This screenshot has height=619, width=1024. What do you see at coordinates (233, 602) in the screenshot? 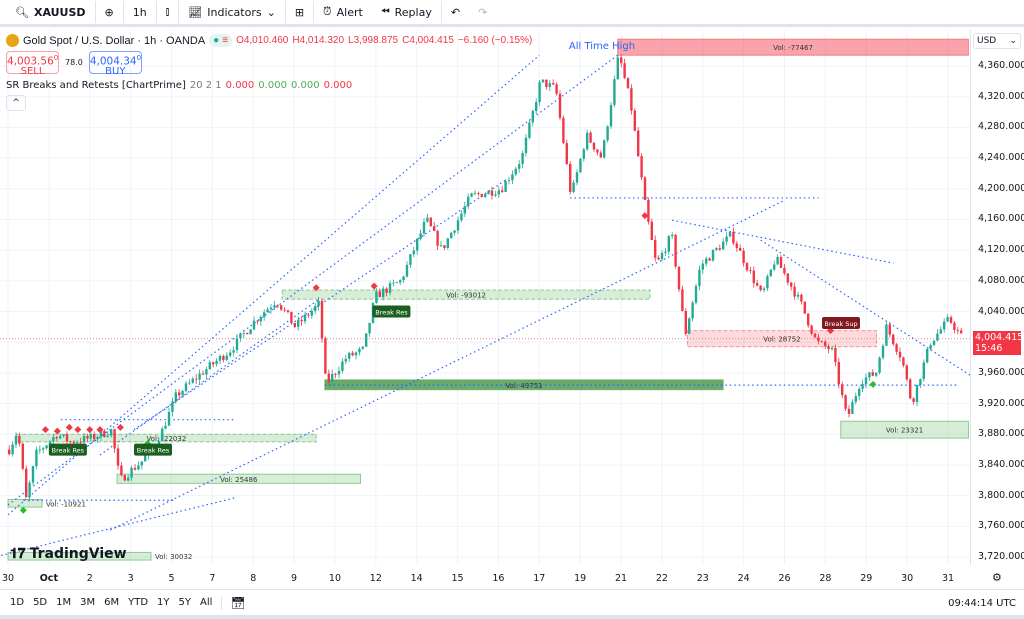
I see `date-range-icon: 📅︎` at bounding box center [233, 602].